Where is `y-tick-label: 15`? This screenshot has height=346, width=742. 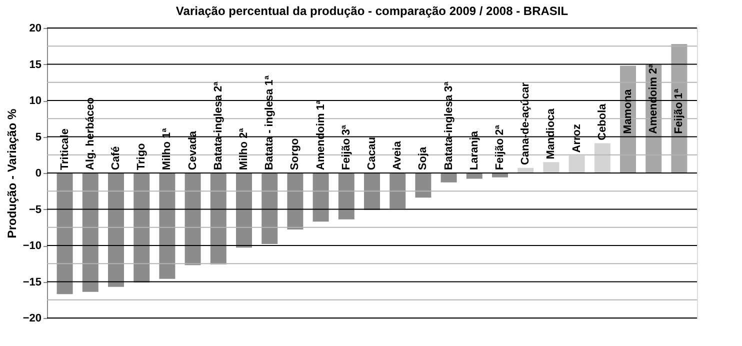 y-tick-label: 15 is located at coordinates (35, 64).